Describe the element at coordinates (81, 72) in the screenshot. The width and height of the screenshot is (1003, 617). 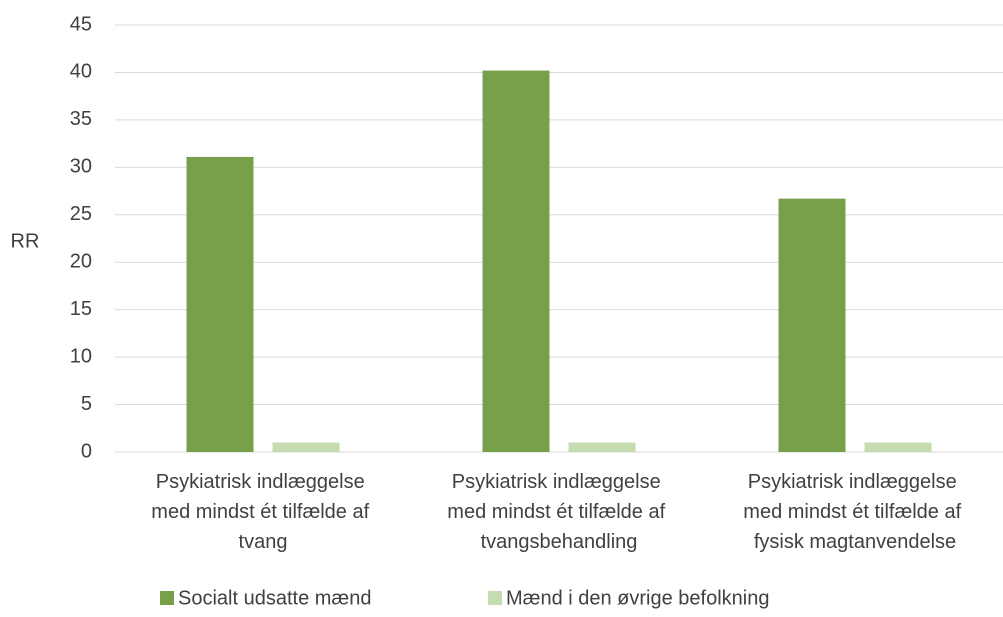
I see `y-tick-label: 40` at that location.